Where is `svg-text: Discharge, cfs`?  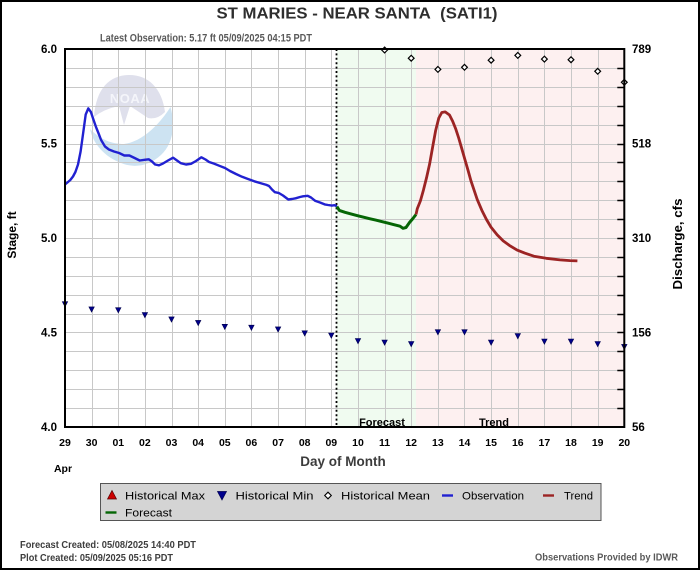 svg-text: Discharge, cfs is located at coordinates (677, 244).